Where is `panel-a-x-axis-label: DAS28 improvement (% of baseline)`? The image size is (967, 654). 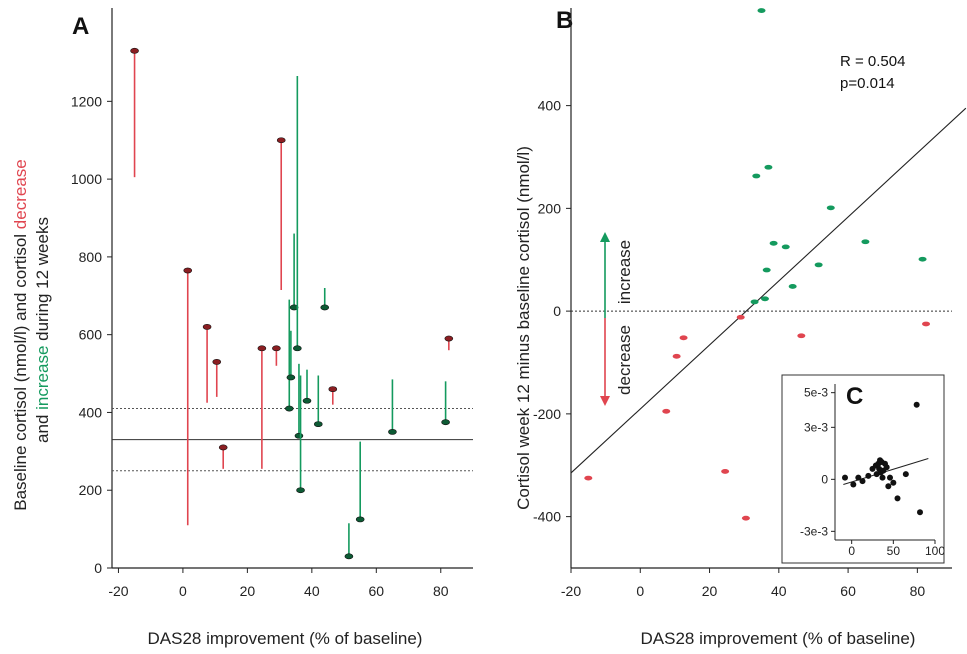
panel-a-x-axis-label: DAS28 improvement (% of baseline) is located at coordinates (285, 638).